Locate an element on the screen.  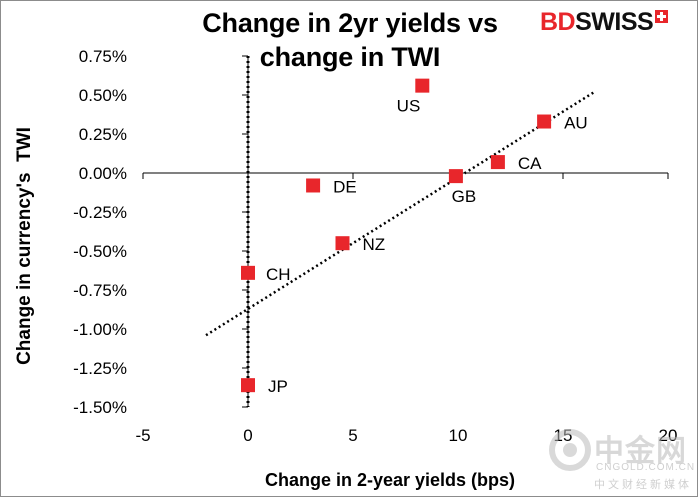
point-label-ch: CH is located at coordinates (278, 274).